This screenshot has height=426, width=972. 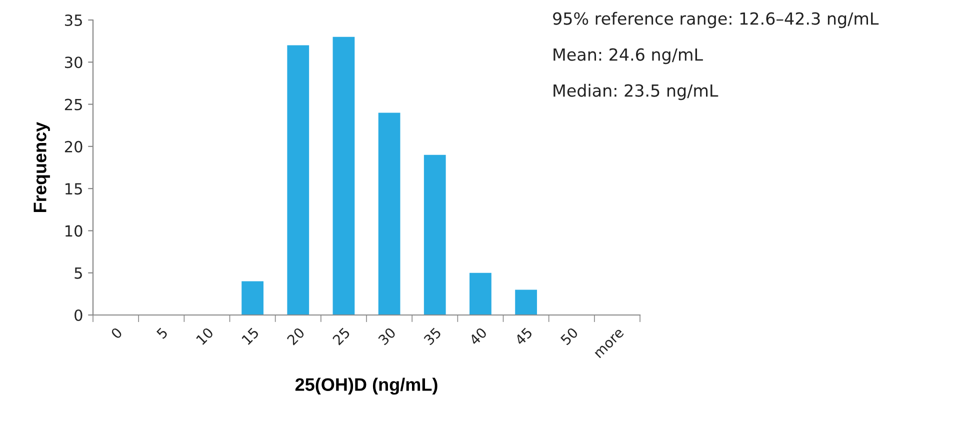 What do you see at coordinates (162, 333) in the screenshot?
I see `x-tick-label: 5` at bounding box center [162, 333].